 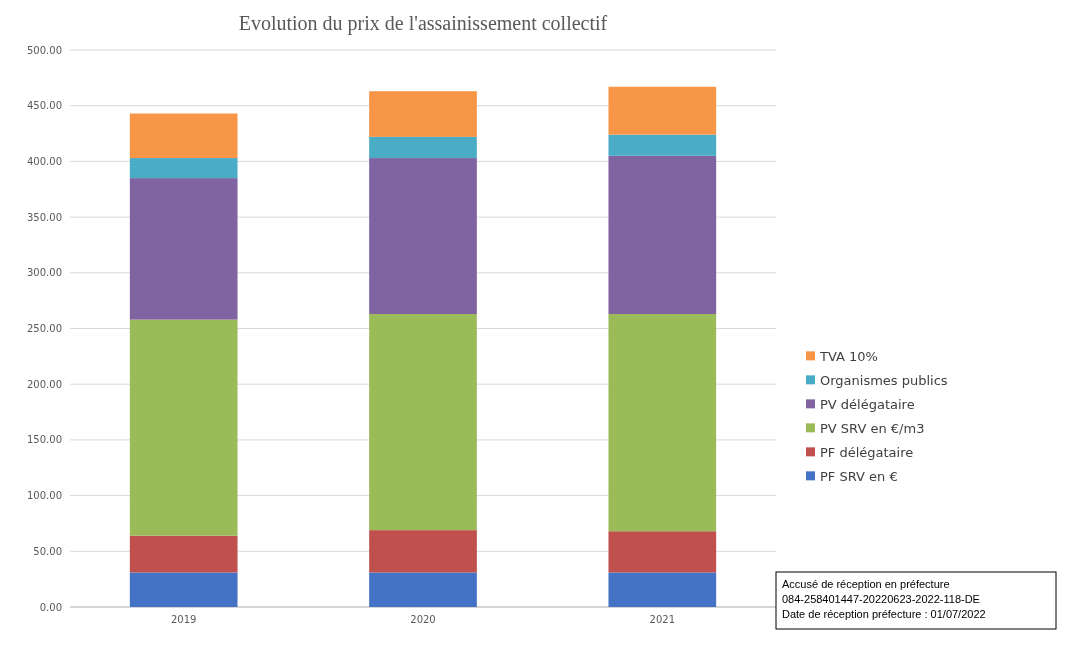 I want to click on y-tick-label: 150.00, so click(x=44, y=440).